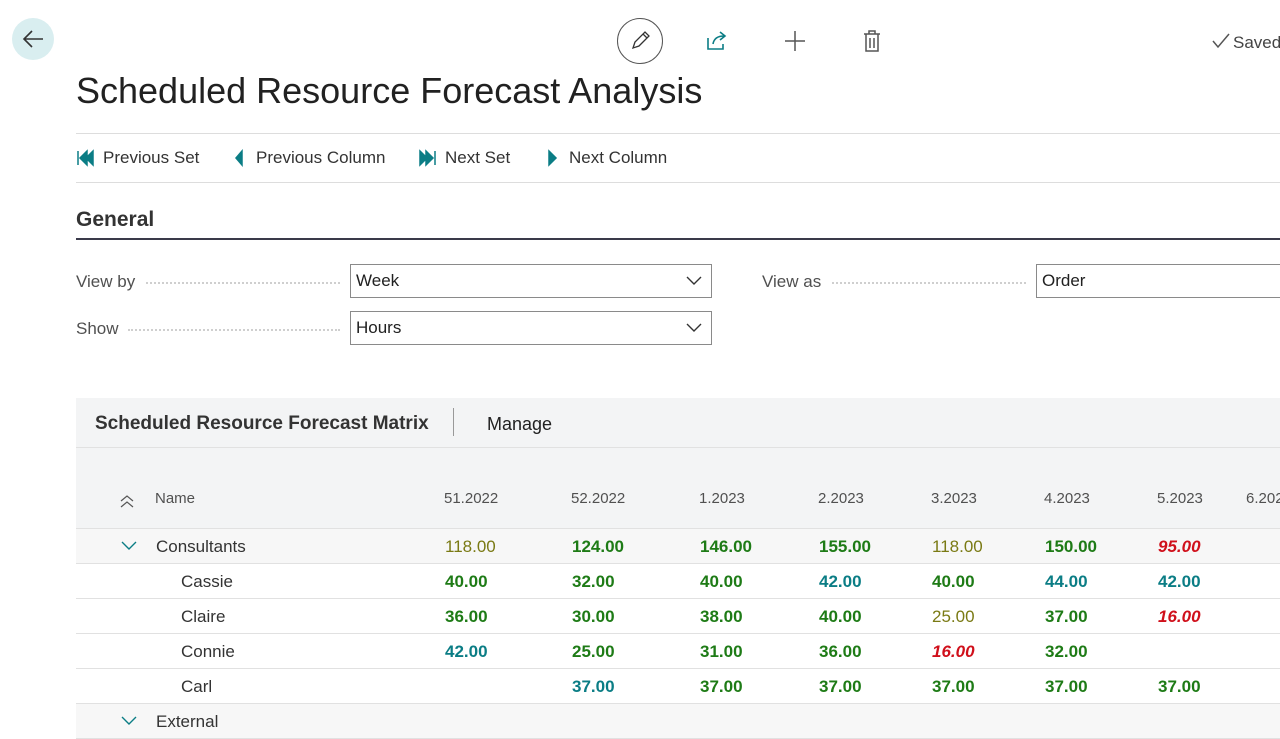  What do you see at coordinates (1221, 41) in the screenshot?
I see `saved-icon` at bounding box center [1221, 41].